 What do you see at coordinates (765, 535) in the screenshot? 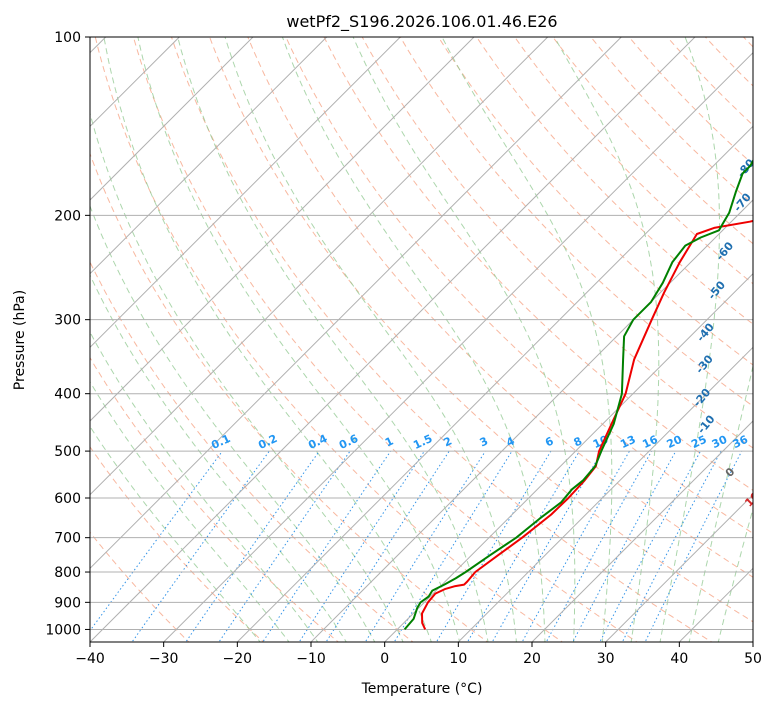
I see `moist-adiabat-label: 20` at bounding box center [765, 535].